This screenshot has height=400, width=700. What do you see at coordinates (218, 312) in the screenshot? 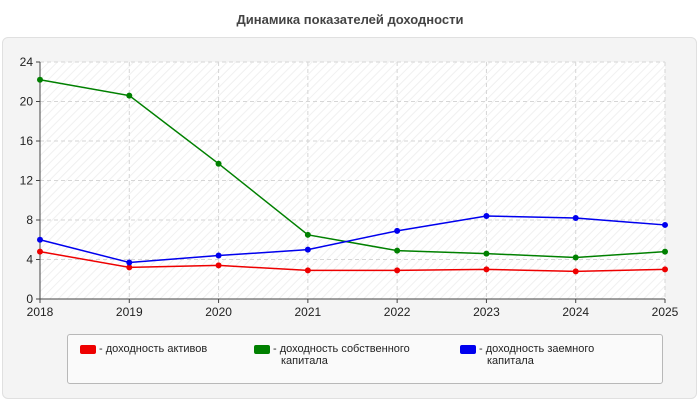
I see `x-tick-label: 2020` at bounding box center [218, 312].